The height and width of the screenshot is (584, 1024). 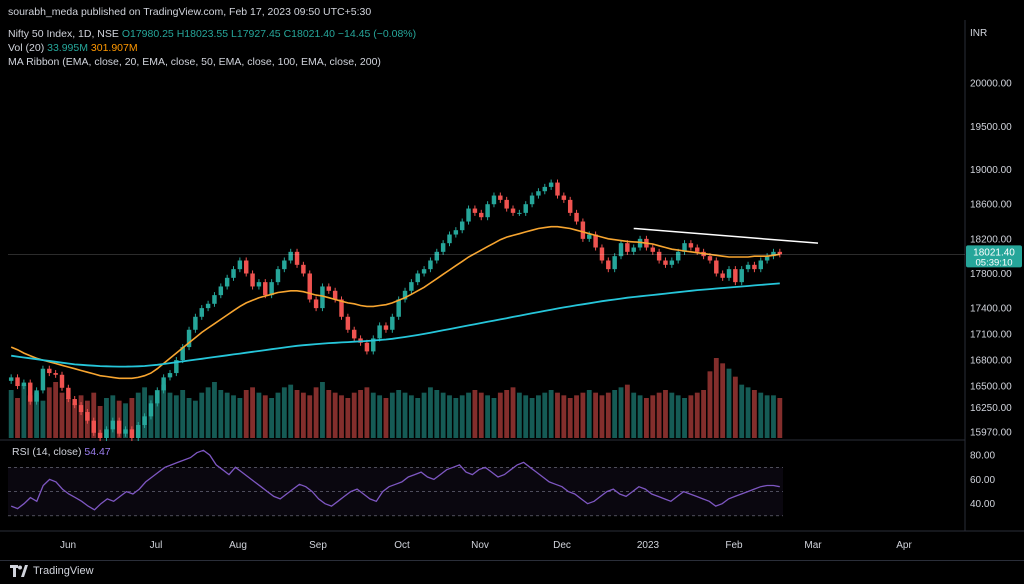 I want to click on volume-label: Vol (20), so click(x=26, y=48).